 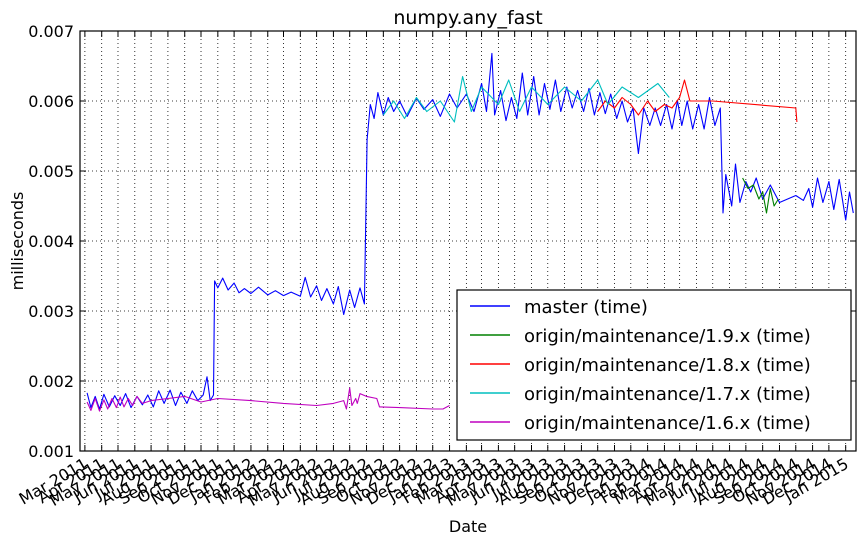 What do you see at coordinates (667, 336) in the screenshot?
I see `legend-label: origin/maintenance/1.9.x (time)` at bounding box center [667, 336].